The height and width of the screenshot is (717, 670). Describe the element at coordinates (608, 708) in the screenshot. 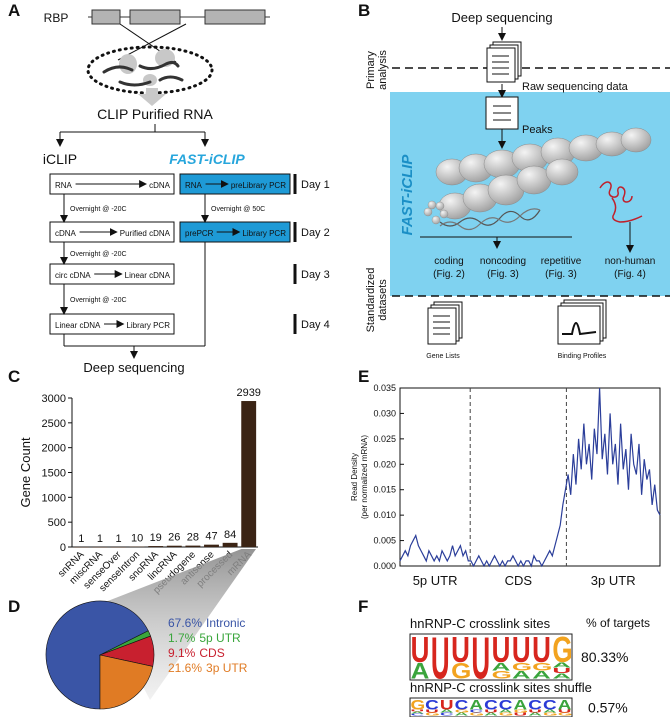

I see `logo-percent: 0.57%` at that location.